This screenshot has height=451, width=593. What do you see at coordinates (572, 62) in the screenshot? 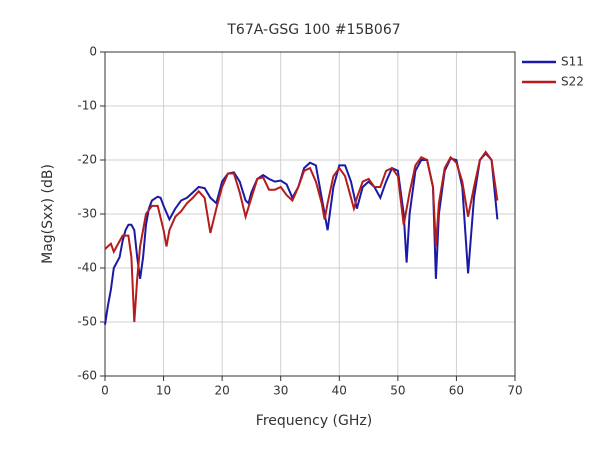
I see `legend-label: S11` at bounding box center [572, 62].